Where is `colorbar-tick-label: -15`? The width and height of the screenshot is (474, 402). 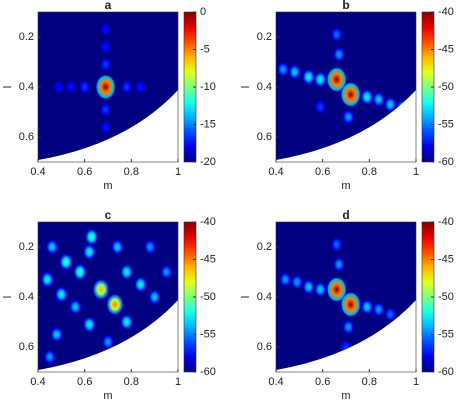 colorbar-tick-label: -15 is located at coordinates (208, 124).